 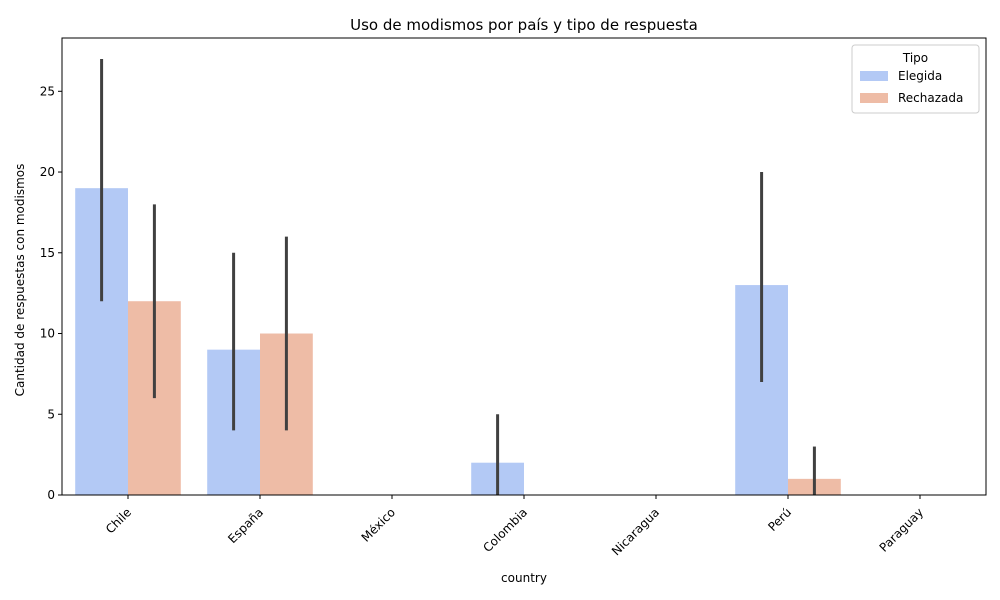 What do you see at coordinates (505, 530) in the screenshot?
I see `x-tick-label: Colombia` at bounding box center [505, 530].